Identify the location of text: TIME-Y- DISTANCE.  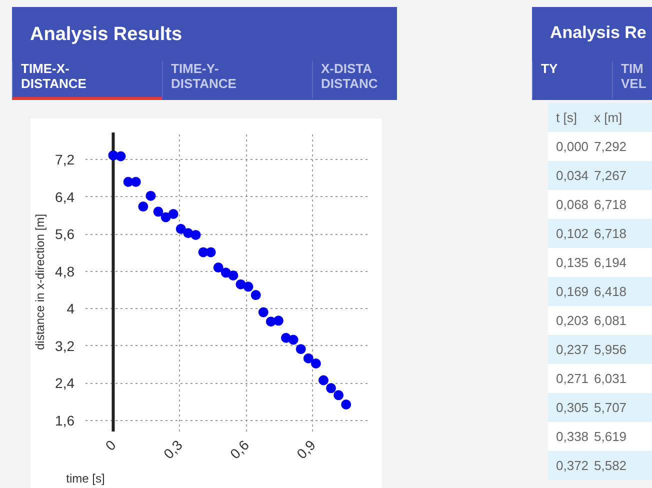
(237, 80).